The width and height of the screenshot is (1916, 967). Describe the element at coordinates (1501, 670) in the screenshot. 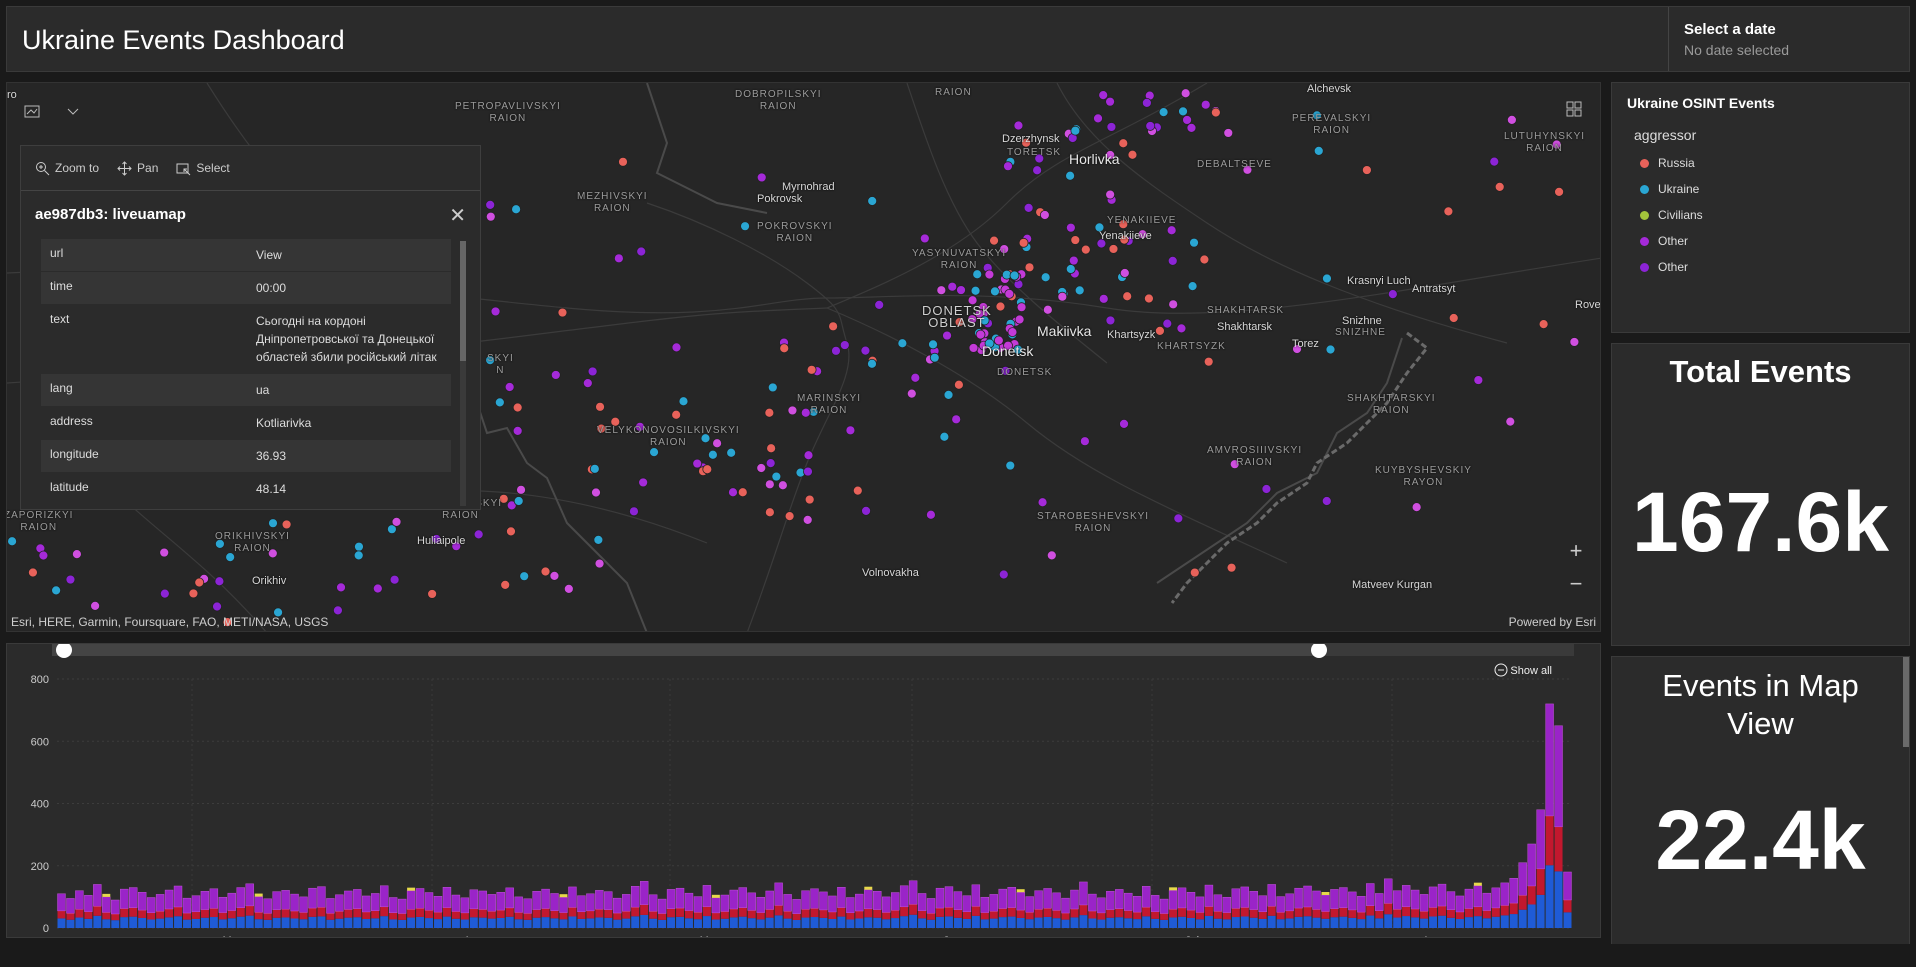

I see `zoom-out-icon` at that location.